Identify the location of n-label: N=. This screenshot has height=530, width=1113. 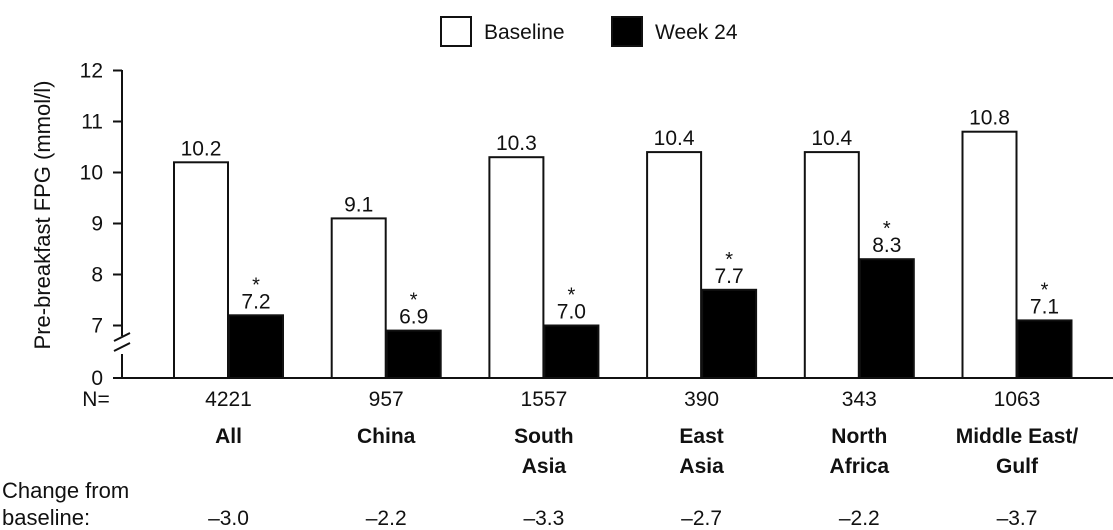
(95, 399).